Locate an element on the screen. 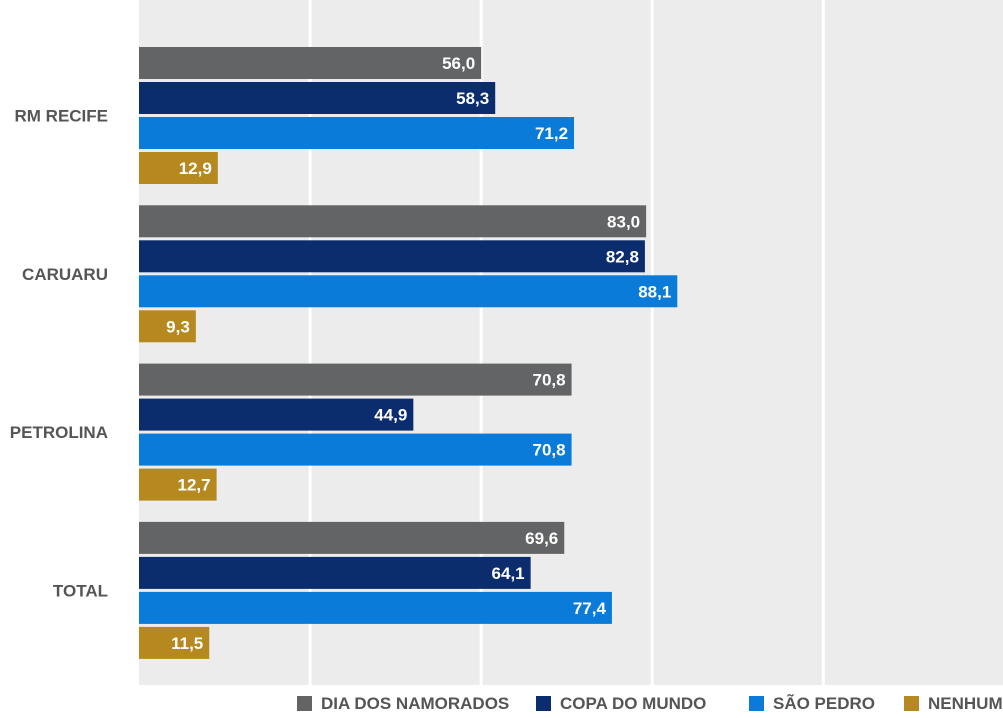 The width and height of the screenshot is (1003, 718). legend-label: SÃO PEDRO is located at coordinates (824, 703).